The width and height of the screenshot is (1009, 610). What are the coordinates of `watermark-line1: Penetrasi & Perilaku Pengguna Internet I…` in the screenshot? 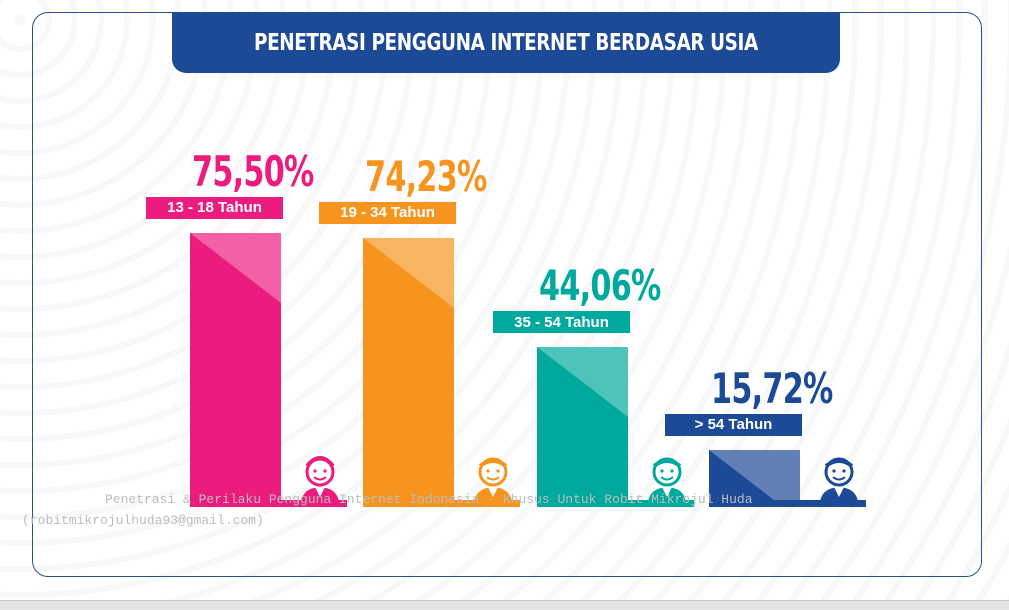 It's located at (429, 499).